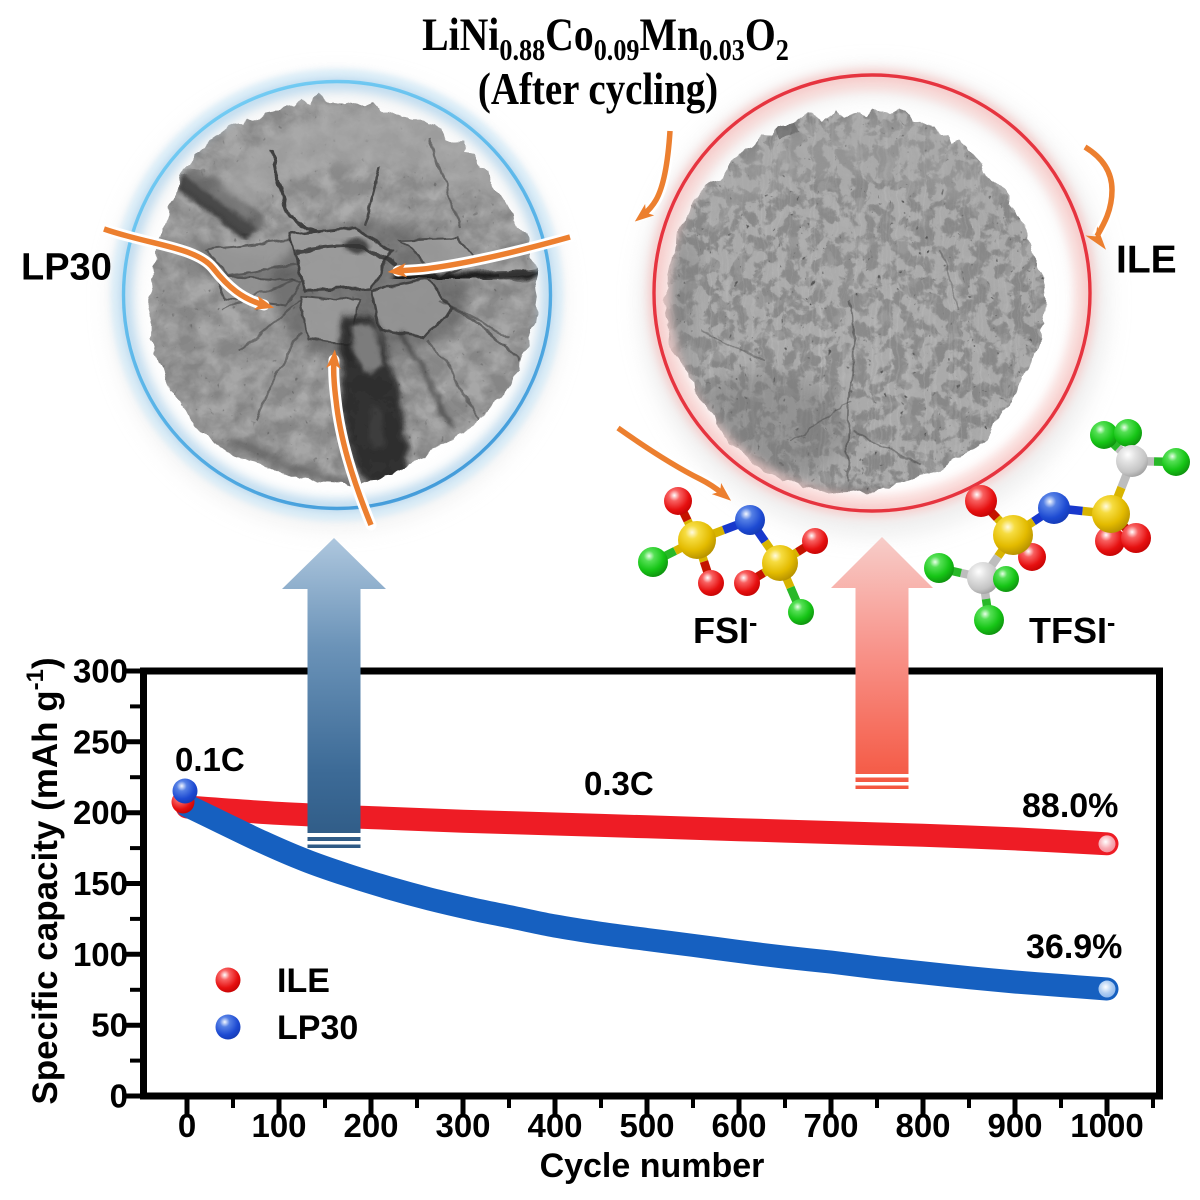 This screenshot has height=1200, width=1200. I want to click on svg-text: TFSI-, so click(1072, 630).